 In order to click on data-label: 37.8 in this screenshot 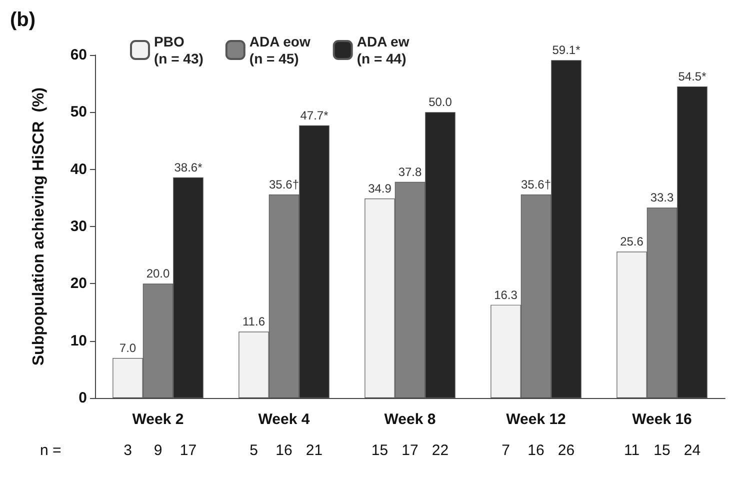, I will do `click(410, 171)`.